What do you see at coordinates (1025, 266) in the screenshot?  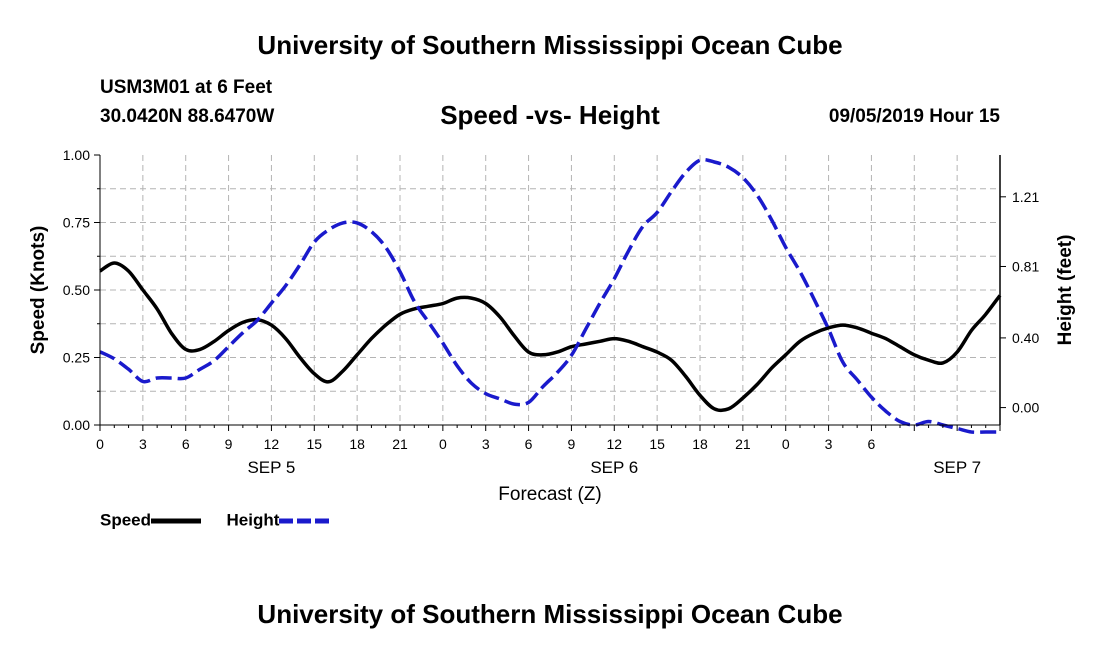 I see `y2-tick-label: 0.81` at bounding box center [1025, 266].